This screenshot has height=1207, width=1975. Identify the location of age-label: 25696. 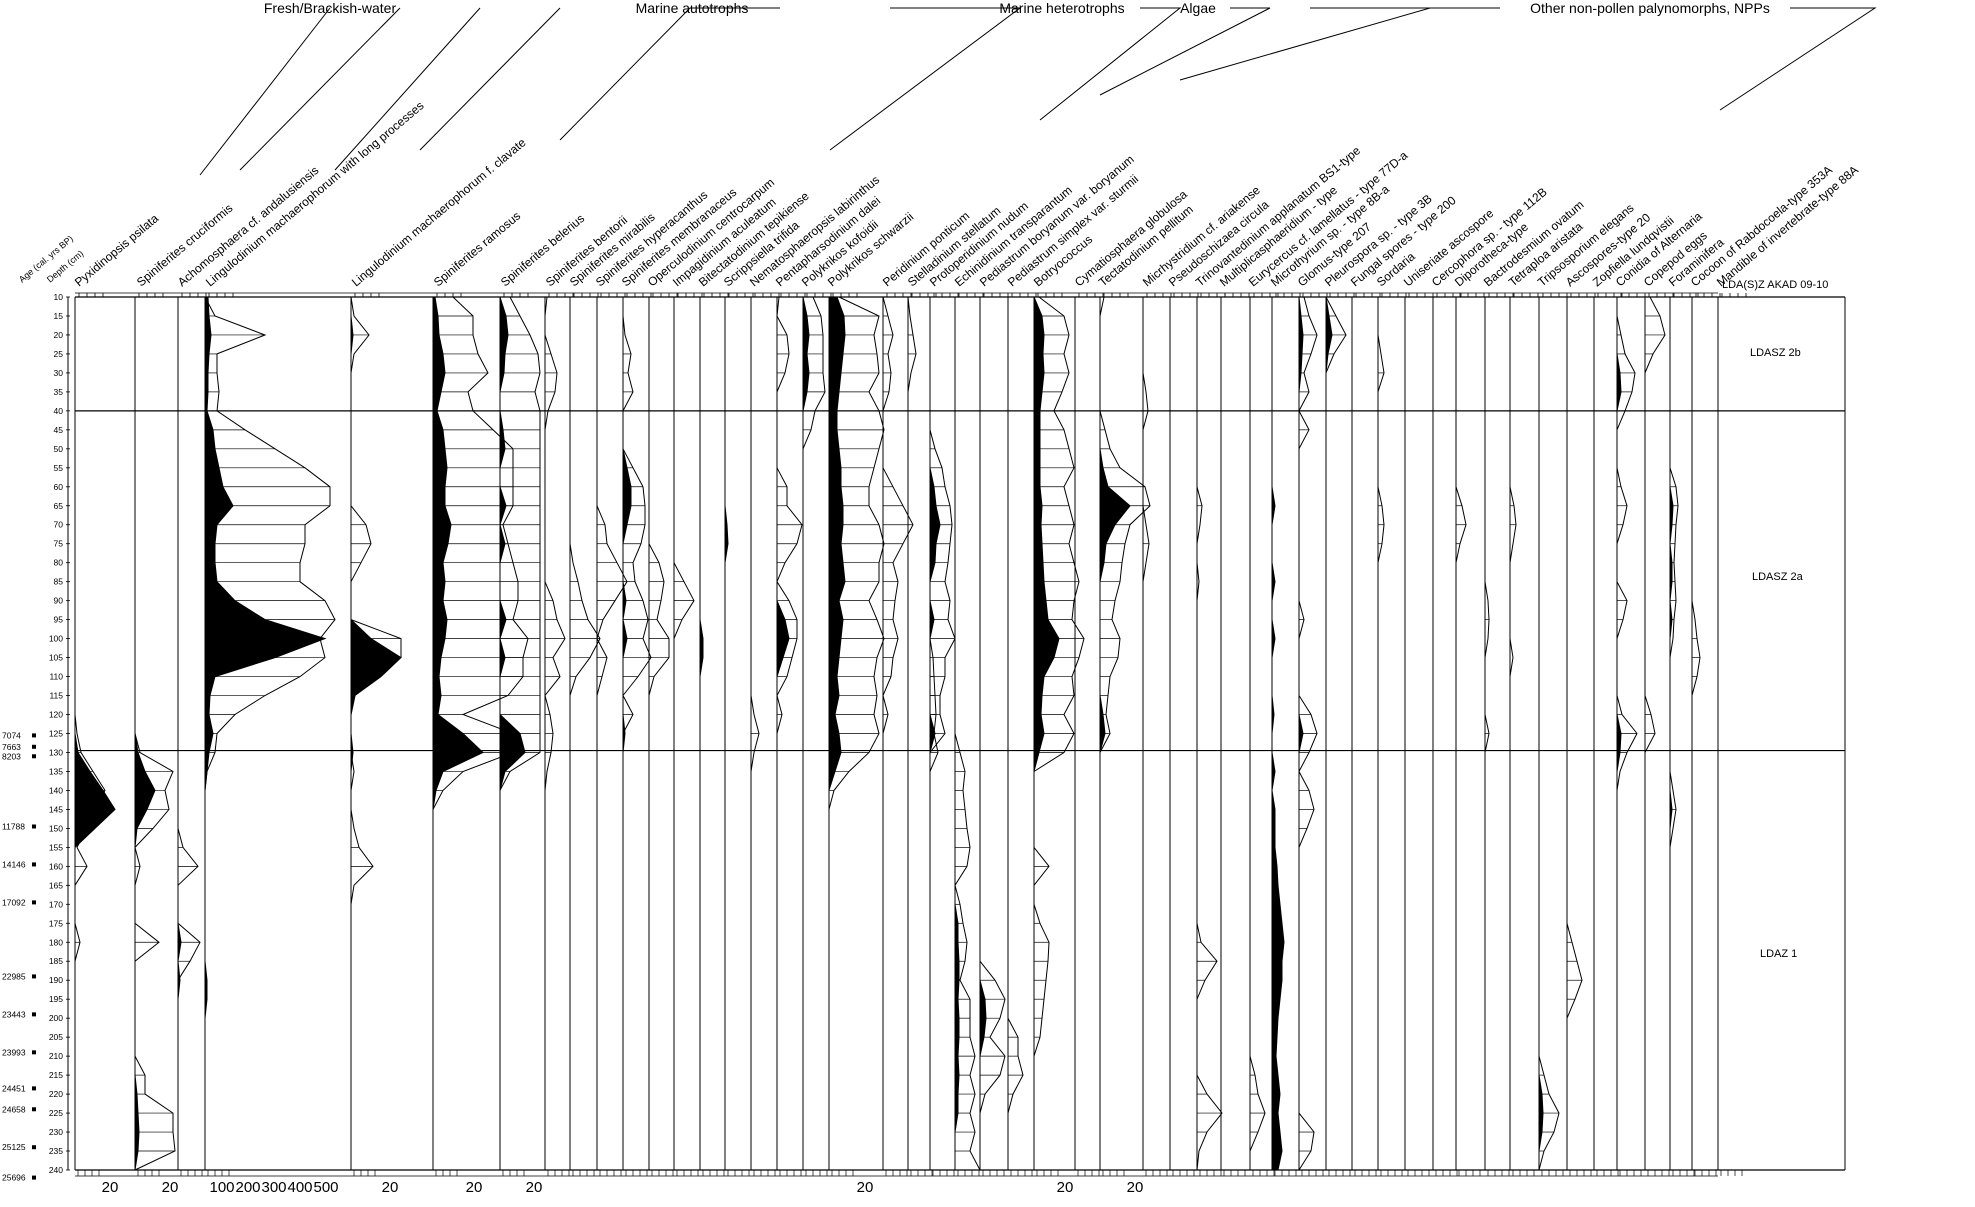
(14, 1178).